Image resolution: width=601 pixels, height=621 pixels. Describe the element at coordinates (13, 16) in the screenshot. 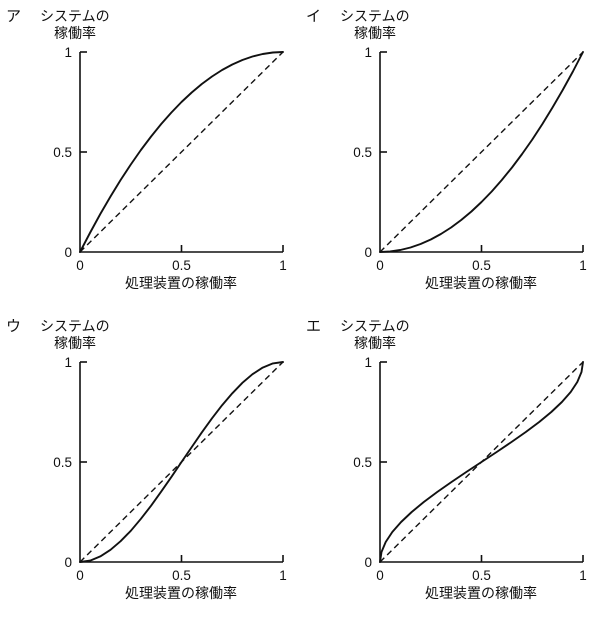

I see `option-label-a: ア` at that location.